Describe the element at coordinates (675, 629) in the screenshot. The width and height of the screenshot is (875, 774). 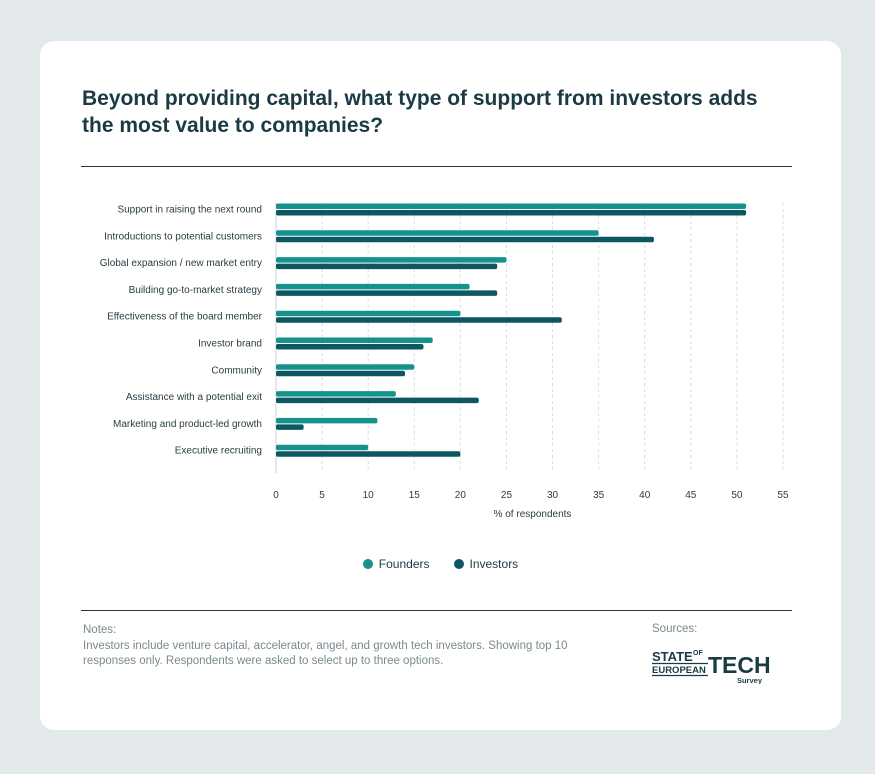
I see `sources-label: Sources:` at that location.